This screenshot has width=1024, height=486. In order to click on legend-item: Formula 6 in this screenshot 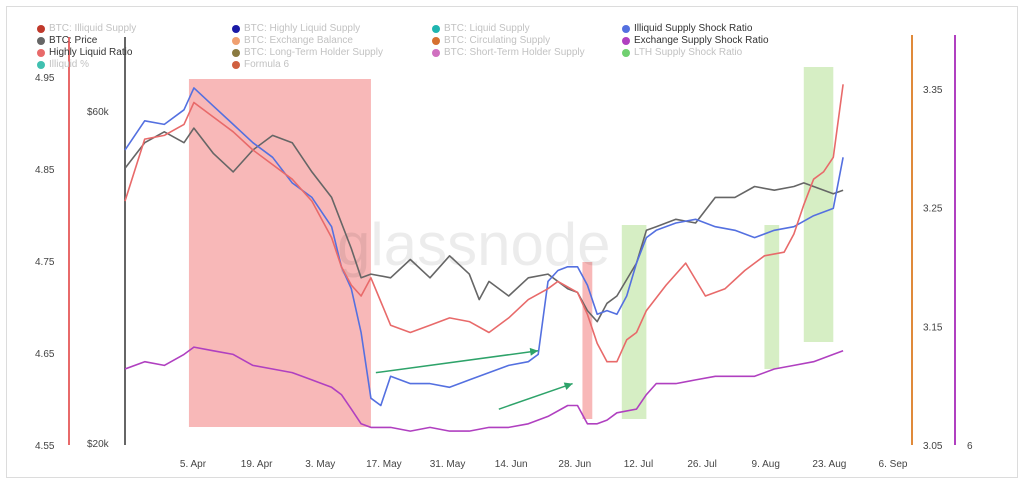, I will do `click(260, 64)`.